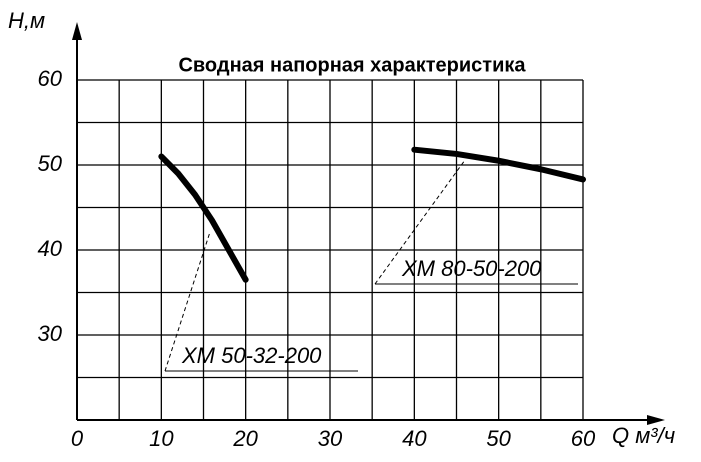 This screenshot has height=462, width=701. What do you see at coordinates (471, 268) in the screenshot?
I see `series-label: ХМ 80-50-200` at bounding box center [471, 268].